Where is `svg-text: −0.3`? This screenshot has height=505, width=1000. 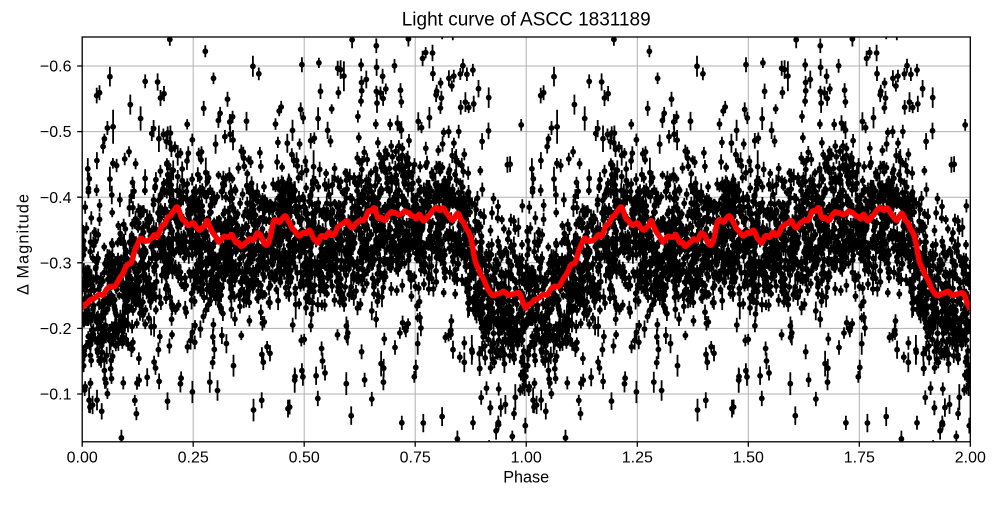 svg-text: −0.3 is located at coordinates (56, 263).